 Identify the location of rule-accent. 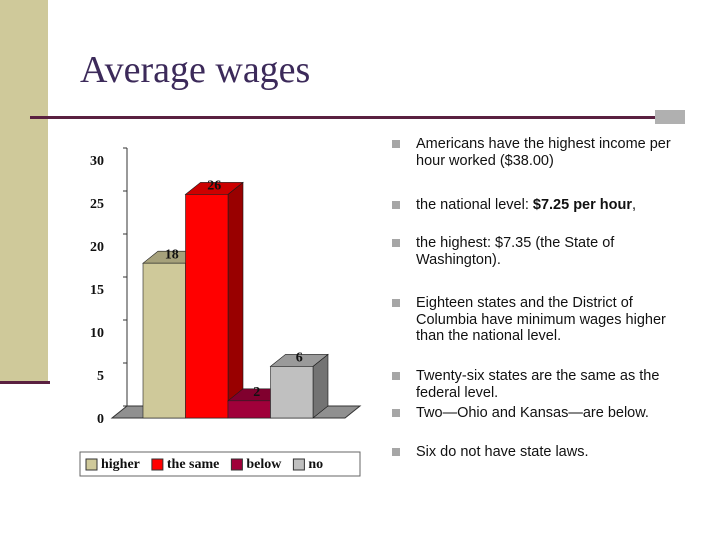
(670, 117).